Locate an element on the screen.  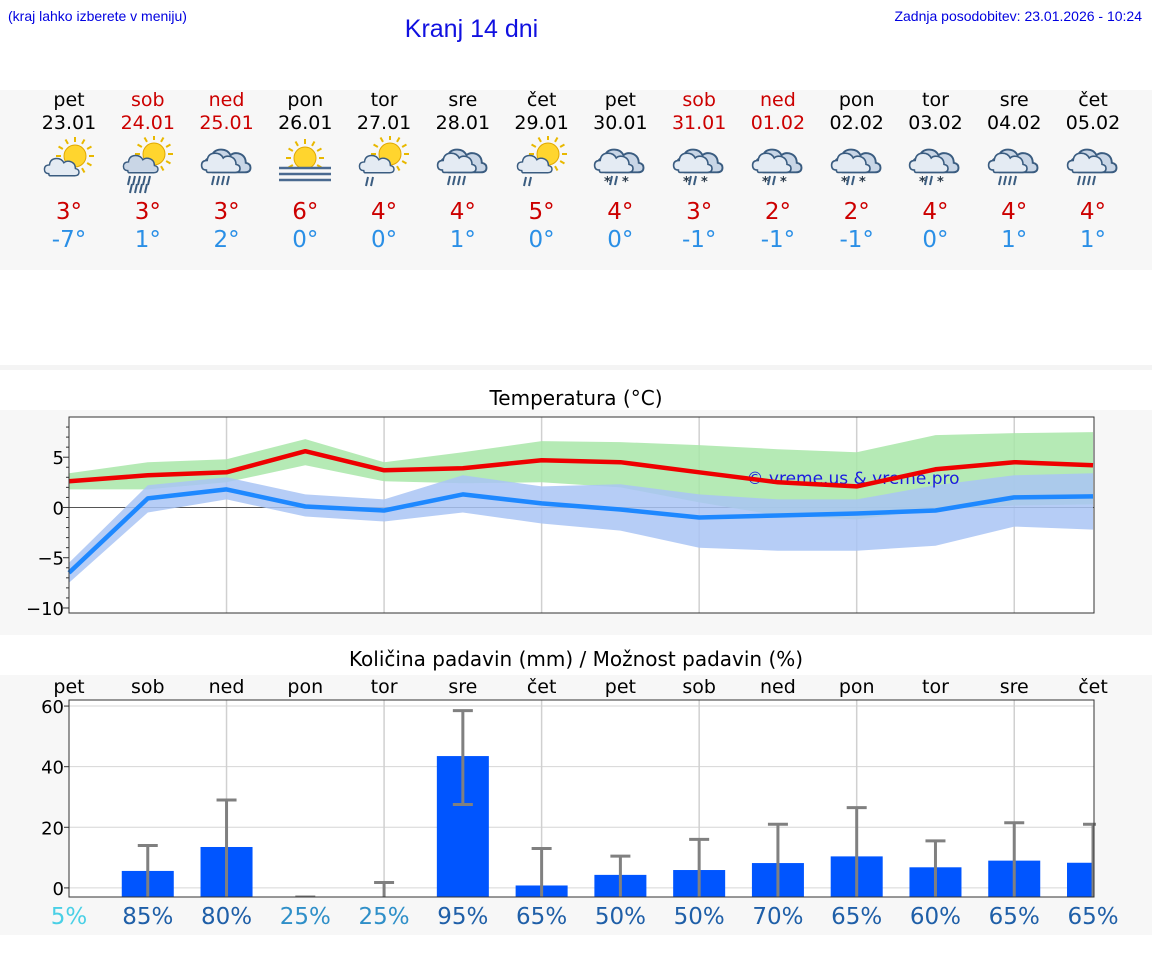
temp-y-tick-label: 5 is located at coordinates (58, 458).